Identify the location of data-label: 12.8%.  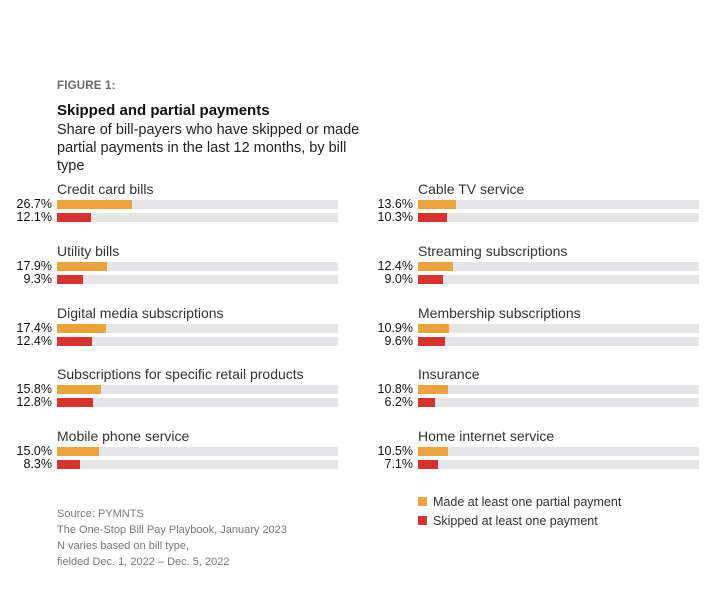
(34, 402).